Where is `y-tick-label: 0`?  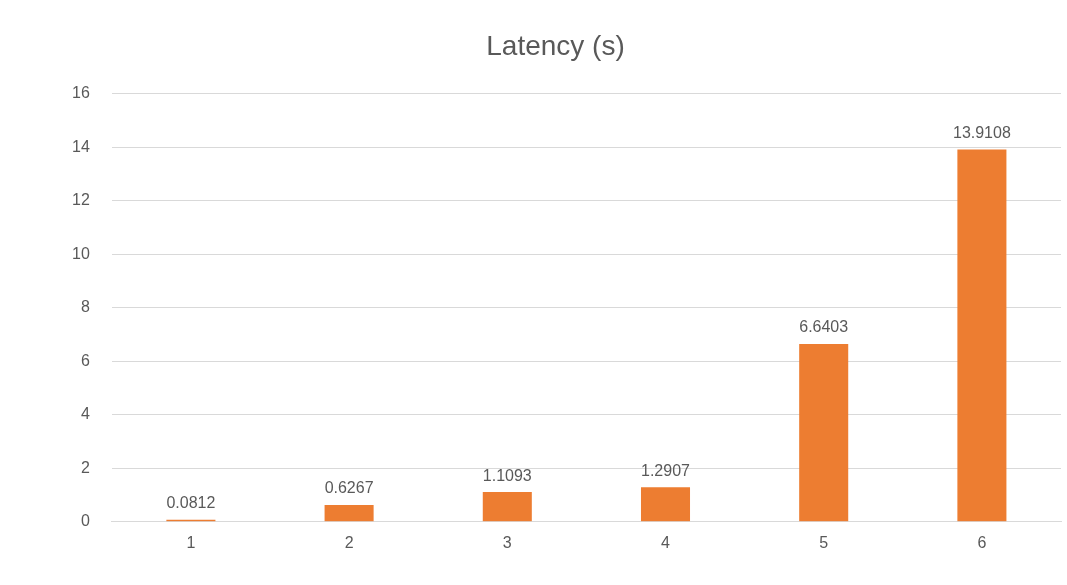 y-tick-label: 0 is located at coordinates (85, 521).